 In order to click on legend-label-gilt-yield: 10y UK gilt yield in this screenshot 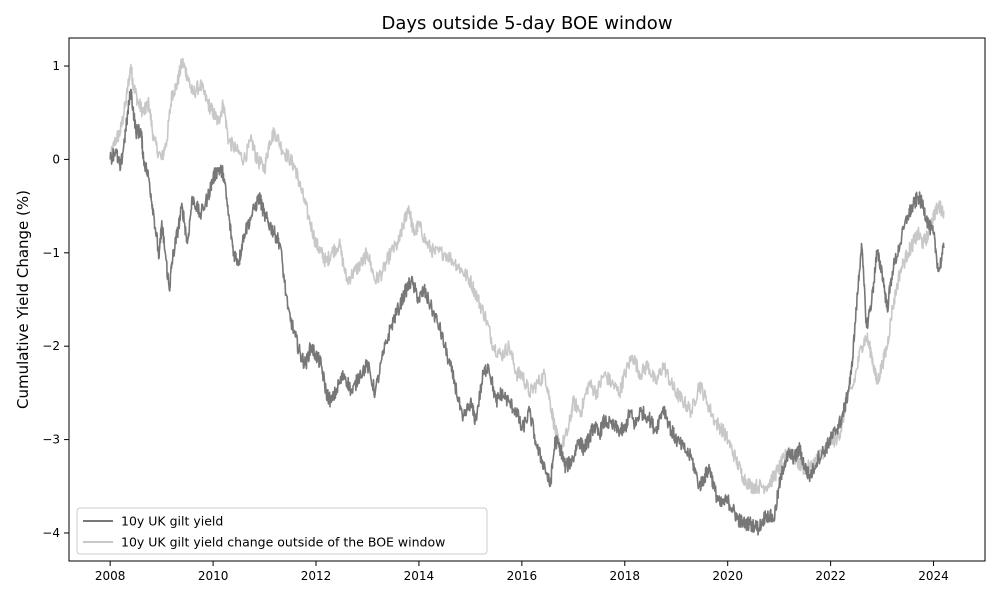, I will do `click(172, 521)`.